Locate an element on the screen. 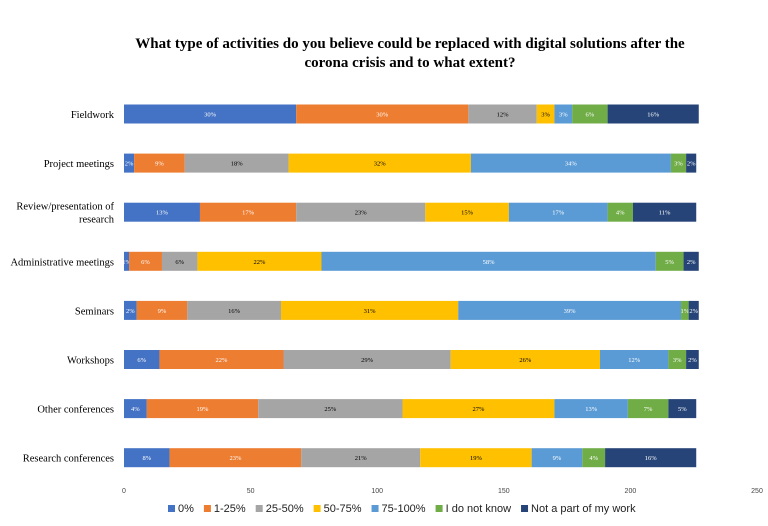 This screenshot has height=526, width=768. chart-title-line: corona crisis and to what extent? is located at coordinates (410, 63).